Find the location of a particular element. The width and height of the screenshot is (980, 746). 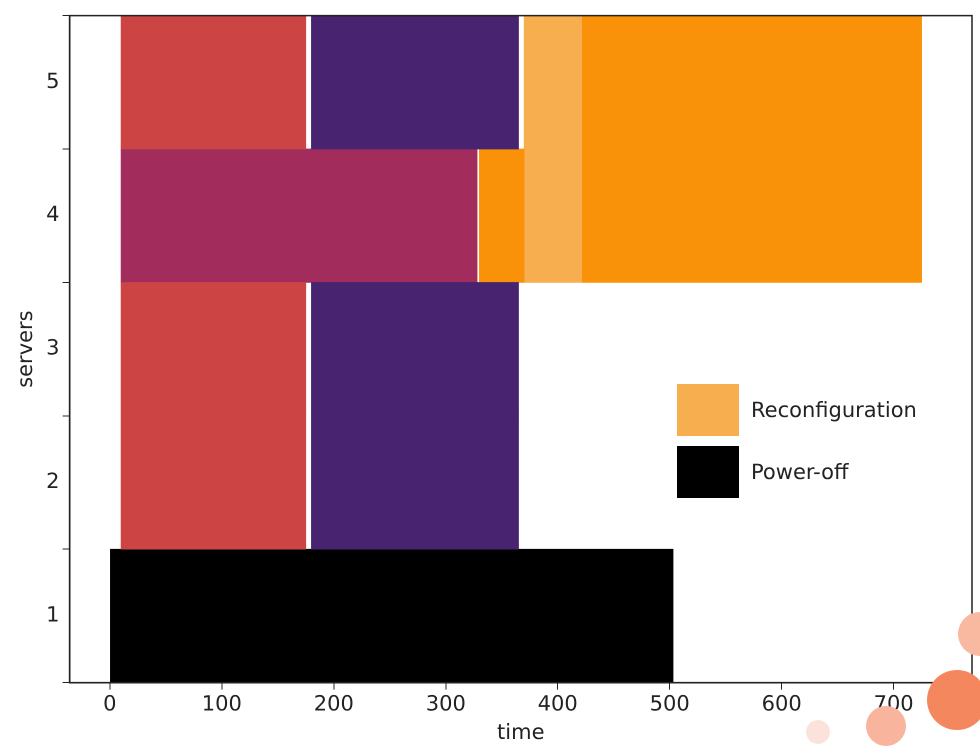

y-tick-label: 4 is located at coordinates (53, 214).